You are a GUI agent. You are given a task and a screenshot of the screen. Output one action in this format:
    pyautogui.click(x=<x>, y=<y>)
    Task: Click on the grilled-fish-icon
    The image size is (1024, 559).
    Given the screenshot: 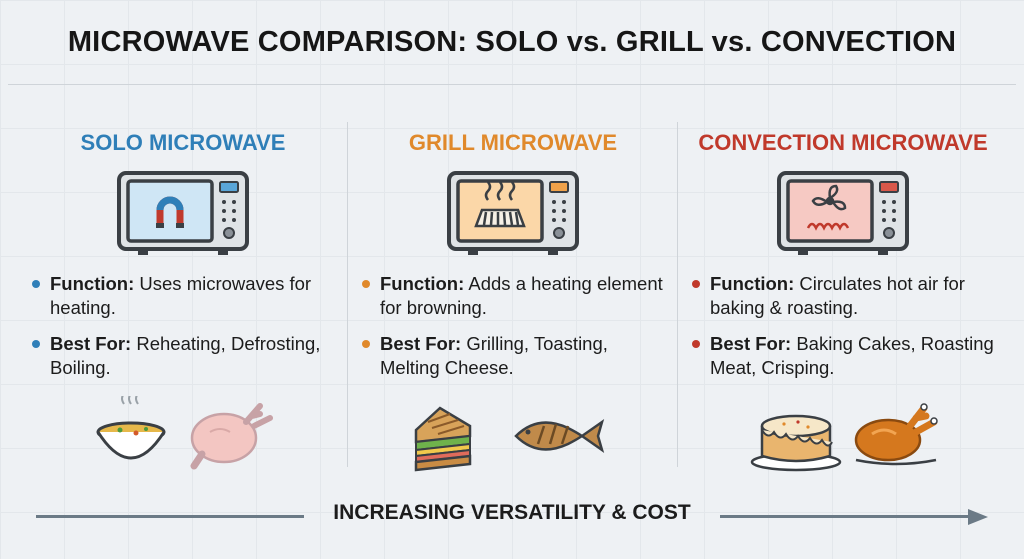 What is the action you would take?
    pyautogui.click(x=559, y=436)
    